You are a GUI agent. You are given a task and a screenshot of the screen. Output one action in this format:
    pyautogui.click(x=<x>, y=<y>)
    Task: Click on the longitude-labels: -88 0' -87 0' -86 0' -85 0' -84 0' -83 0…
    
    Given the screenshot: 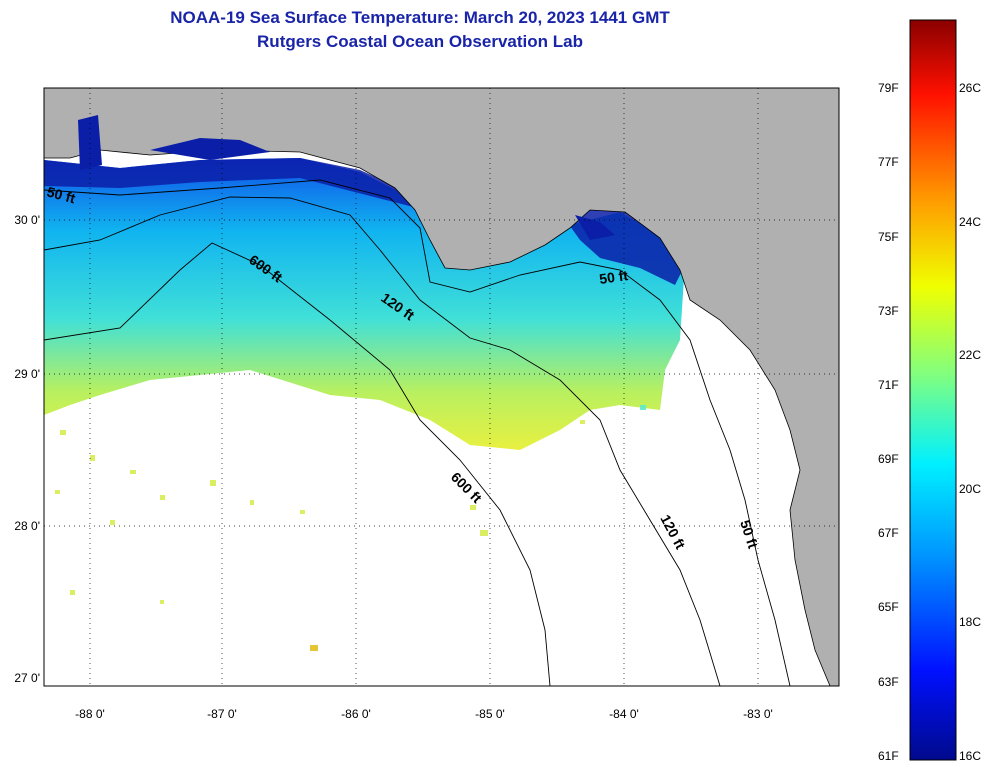 What is the action you would take?
    pyautogui.click(x=424, y=714)
    